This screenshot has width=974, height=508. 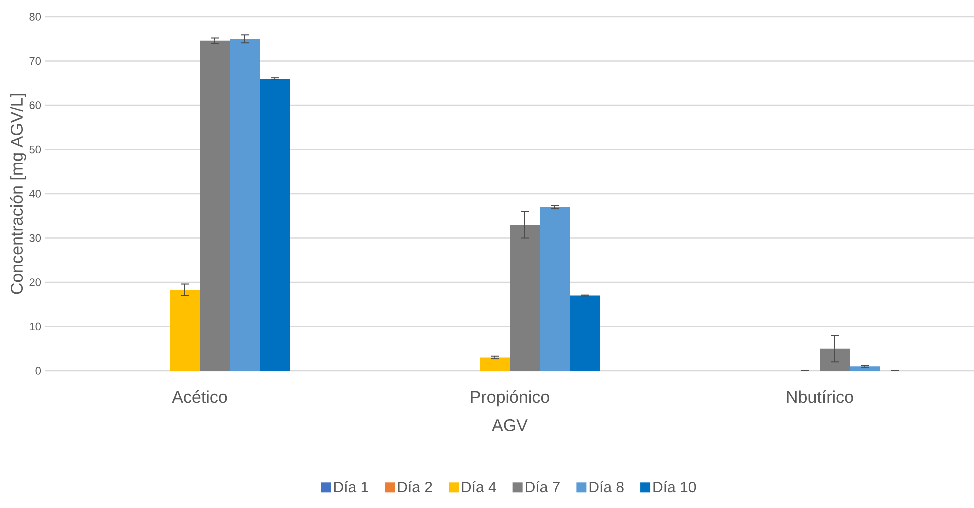 I want to click on y-tick-label: 0, so click(x=39, y=371).